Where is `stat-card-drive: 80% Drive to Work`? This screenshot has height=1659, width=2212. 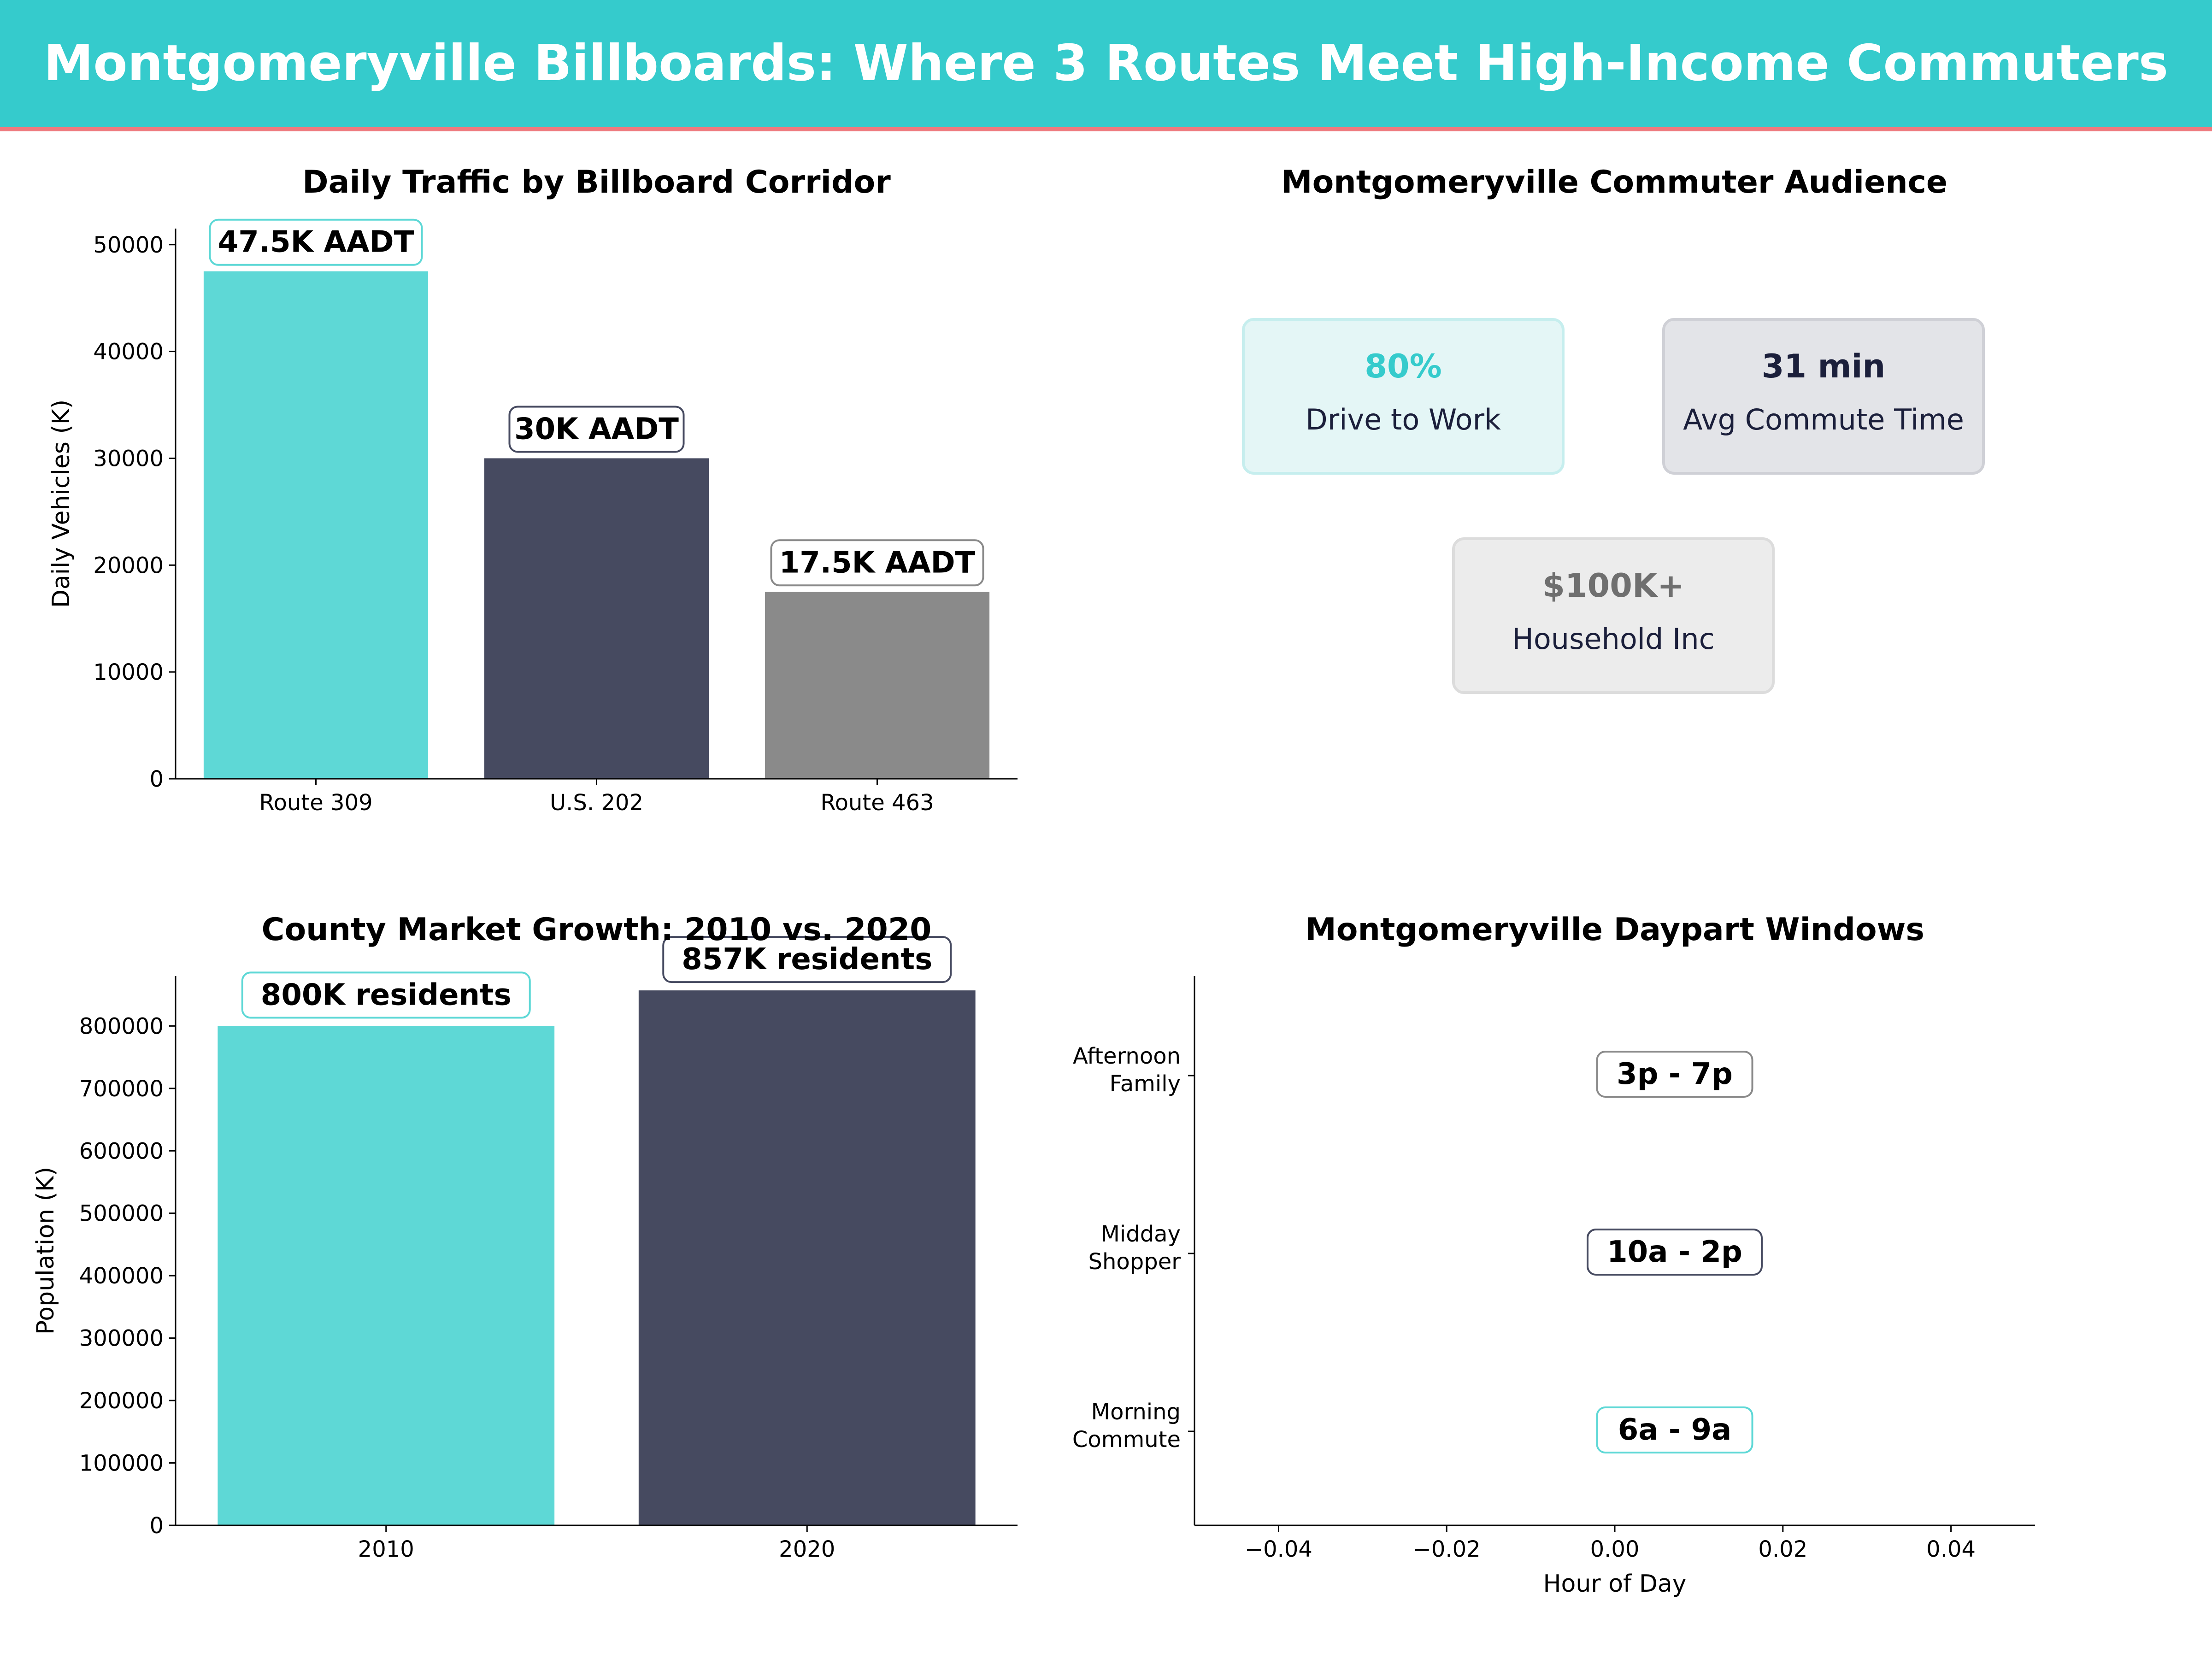 stat-card-drive: 80% Drive to Work is located at coordinates (1403, 396).